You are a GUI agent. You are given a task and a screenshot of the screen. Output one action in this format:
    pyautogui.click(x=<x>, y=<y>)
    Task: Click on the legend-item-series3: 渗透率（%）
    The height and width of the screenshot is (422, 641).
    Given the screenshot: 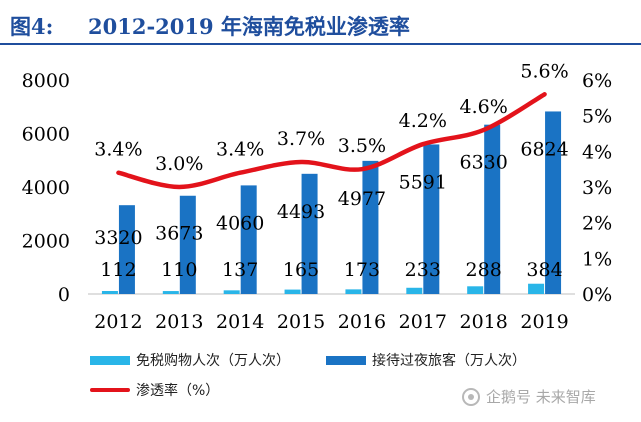 What is the action you would take?
    pyautogui.click(x=154, y=390)
    